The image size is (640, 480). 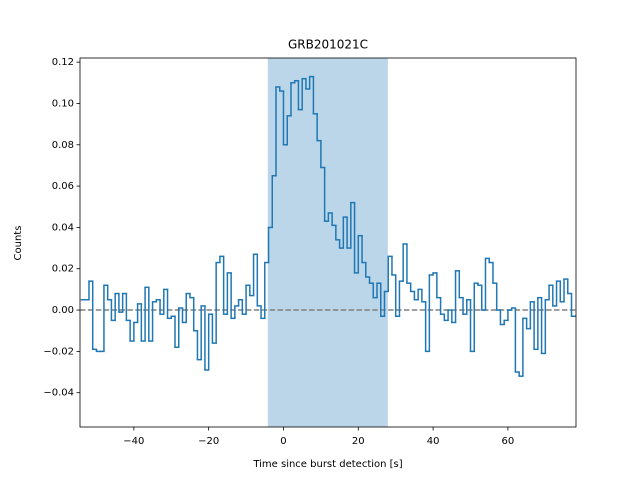 What do you see at coordinates (328, 45) in the screenshot?
I see `chart-title: GRB201021C` at bounding box center [328, 45].